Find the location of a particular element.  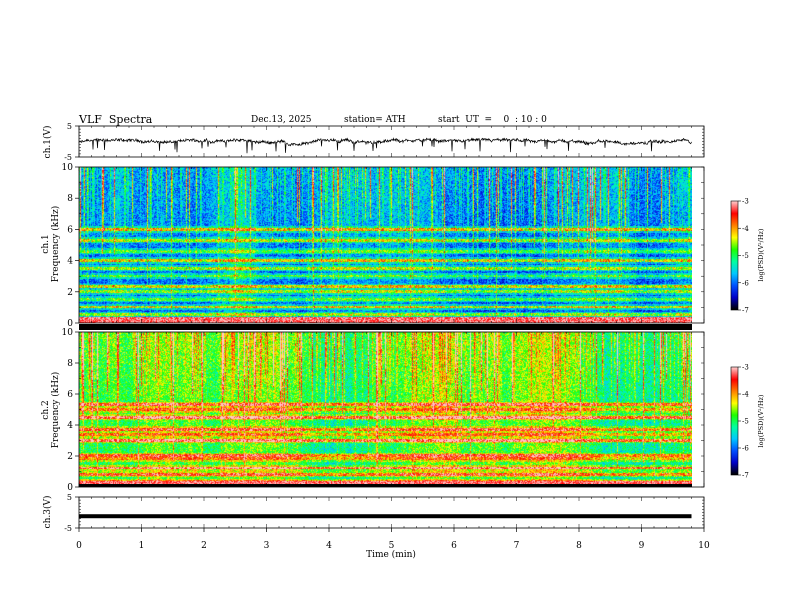

ch2-spec-ylabel-a: ch.2 is located at coordinates (46, 409).